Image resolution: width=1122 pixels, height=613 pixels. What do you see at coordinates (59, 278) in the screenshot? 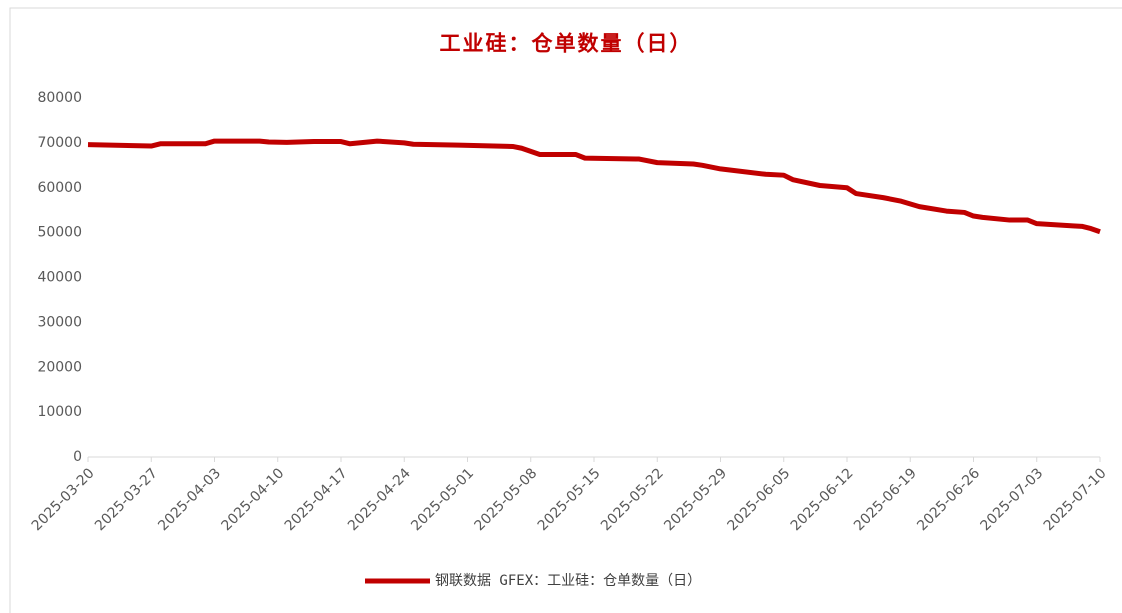
I see `y-tick-label: 40000` at bounding box center [59, 278].